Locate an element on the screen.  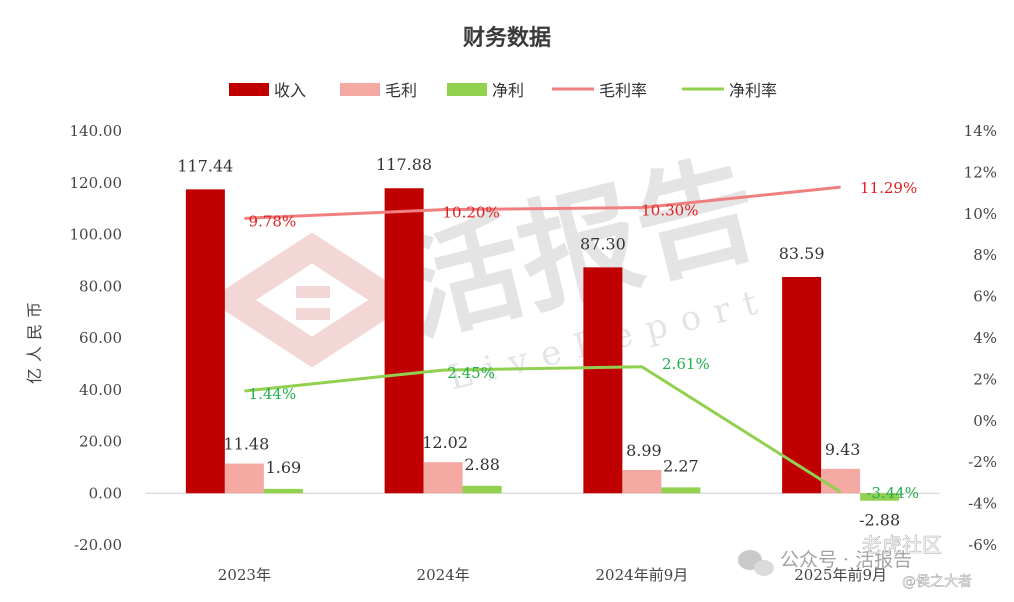
overlay-watermark: 公众号 · 活报告 老虎社区 @侯之大者 is located at coordinates (855, 561).